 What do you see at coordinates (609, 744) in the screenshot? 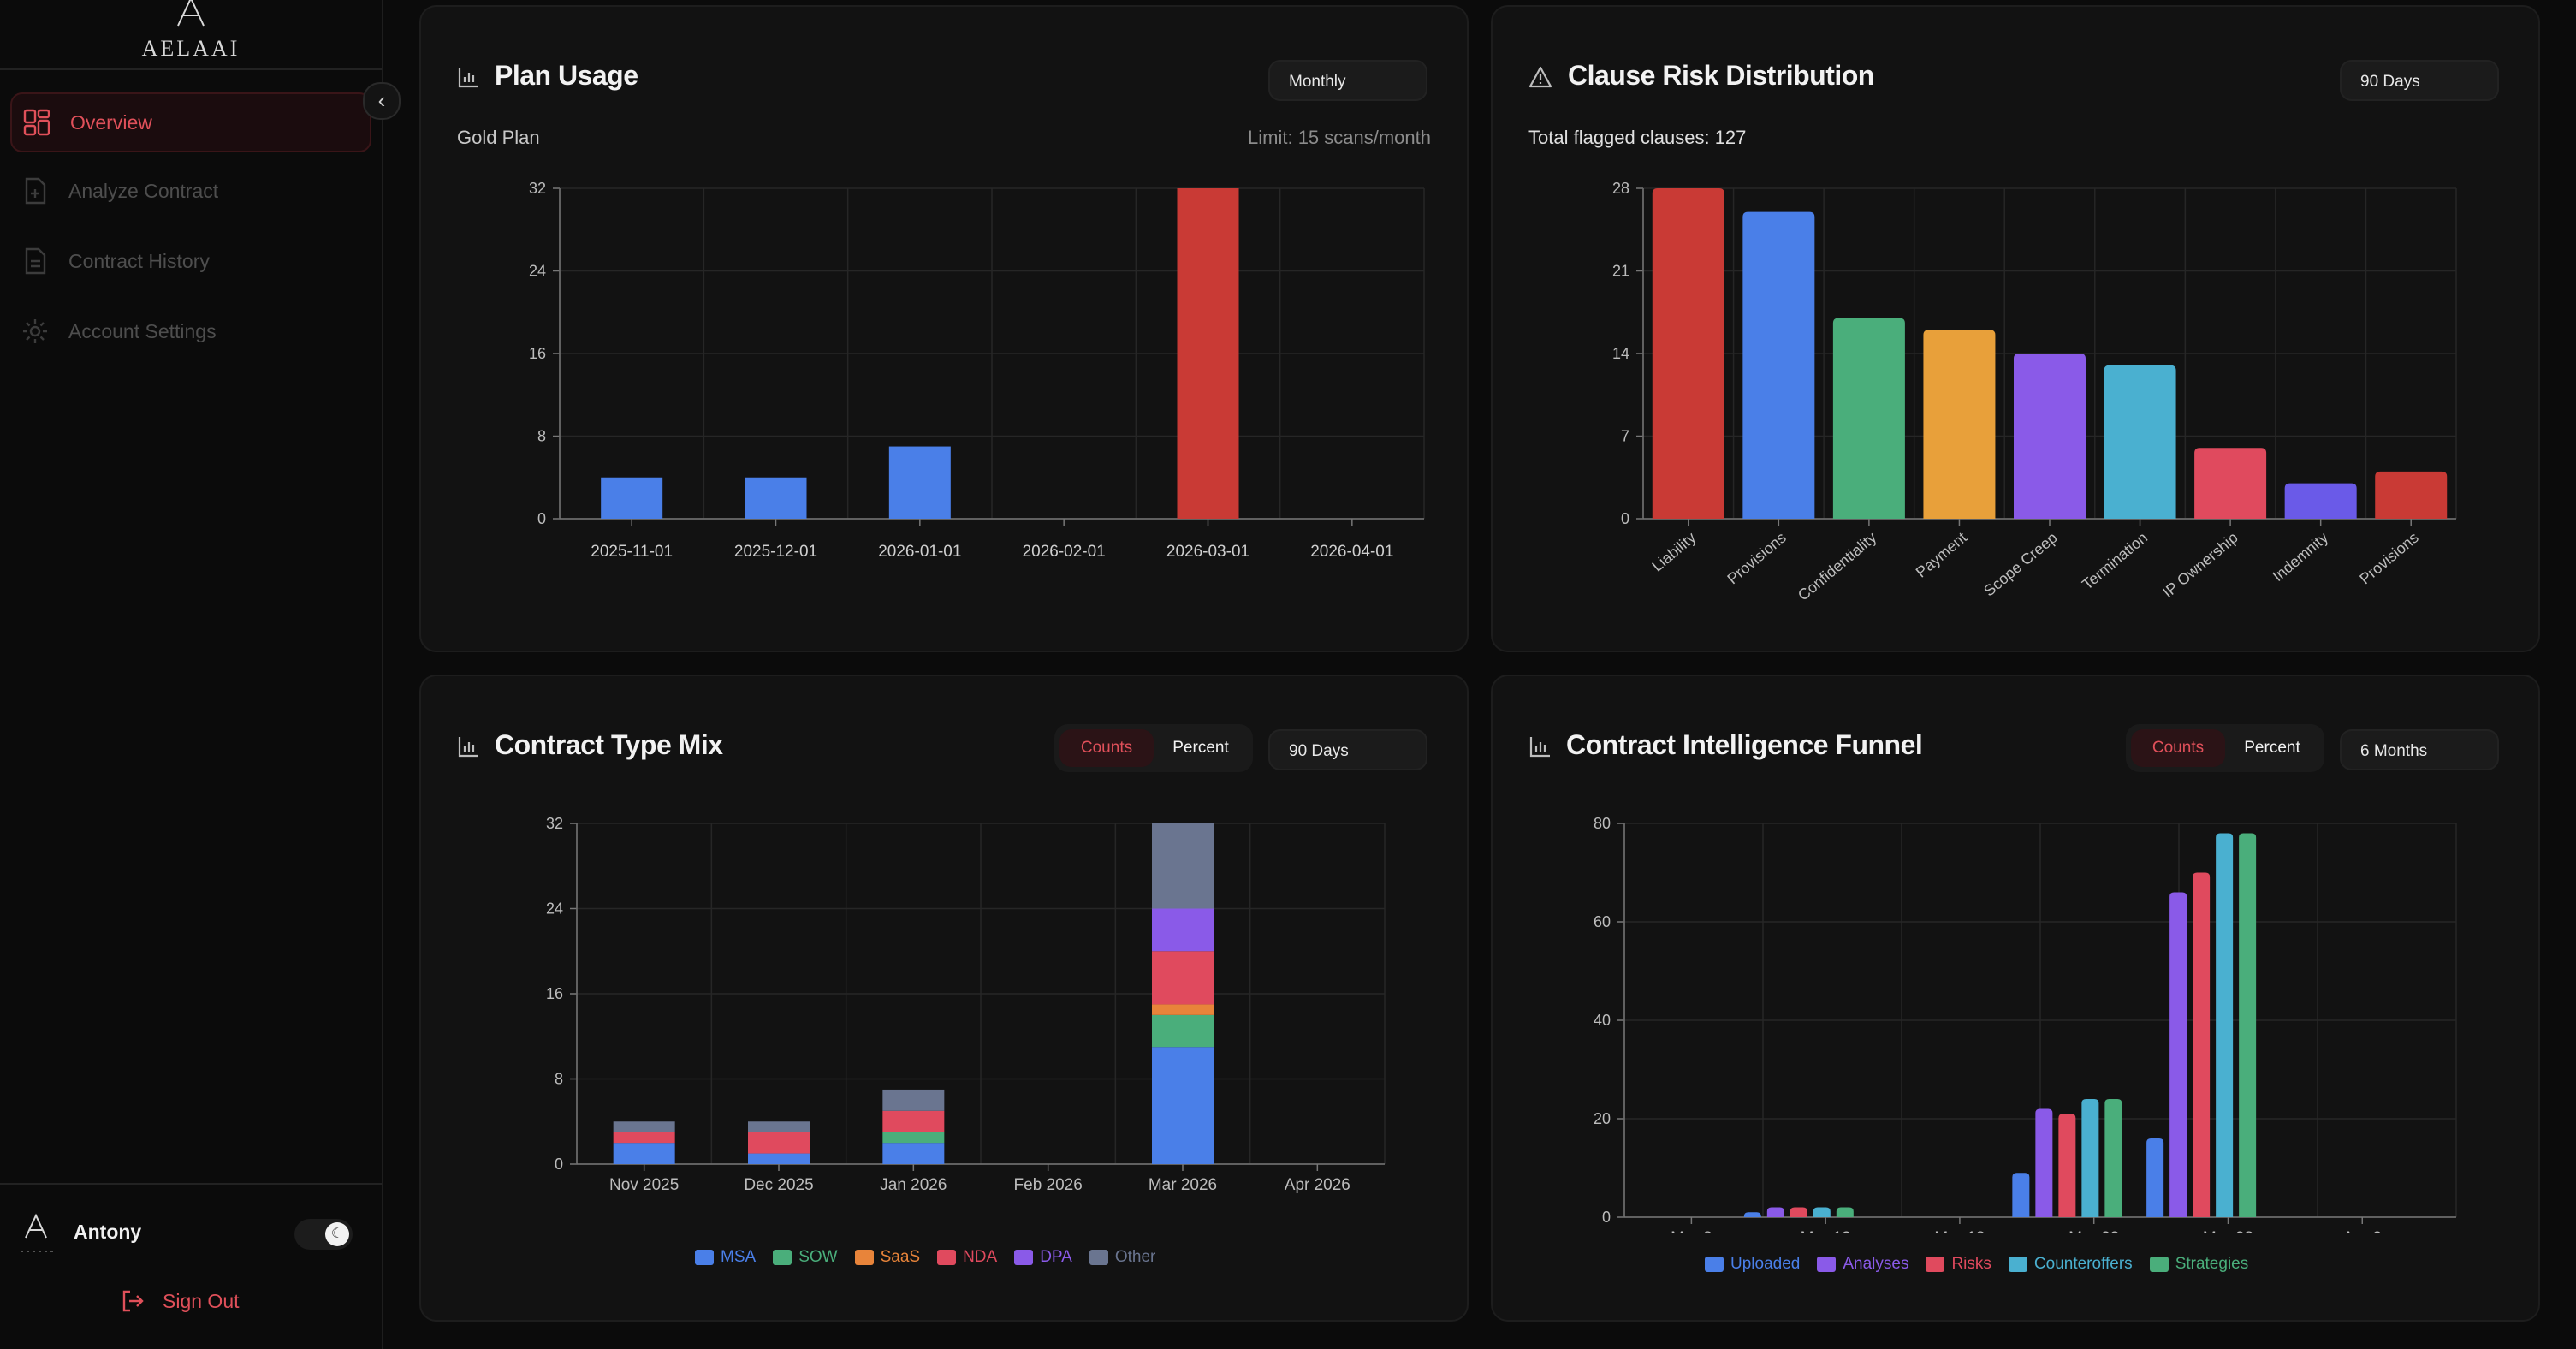
I see `card-title: Contract Type Mix` at bounding box center [609, 744].